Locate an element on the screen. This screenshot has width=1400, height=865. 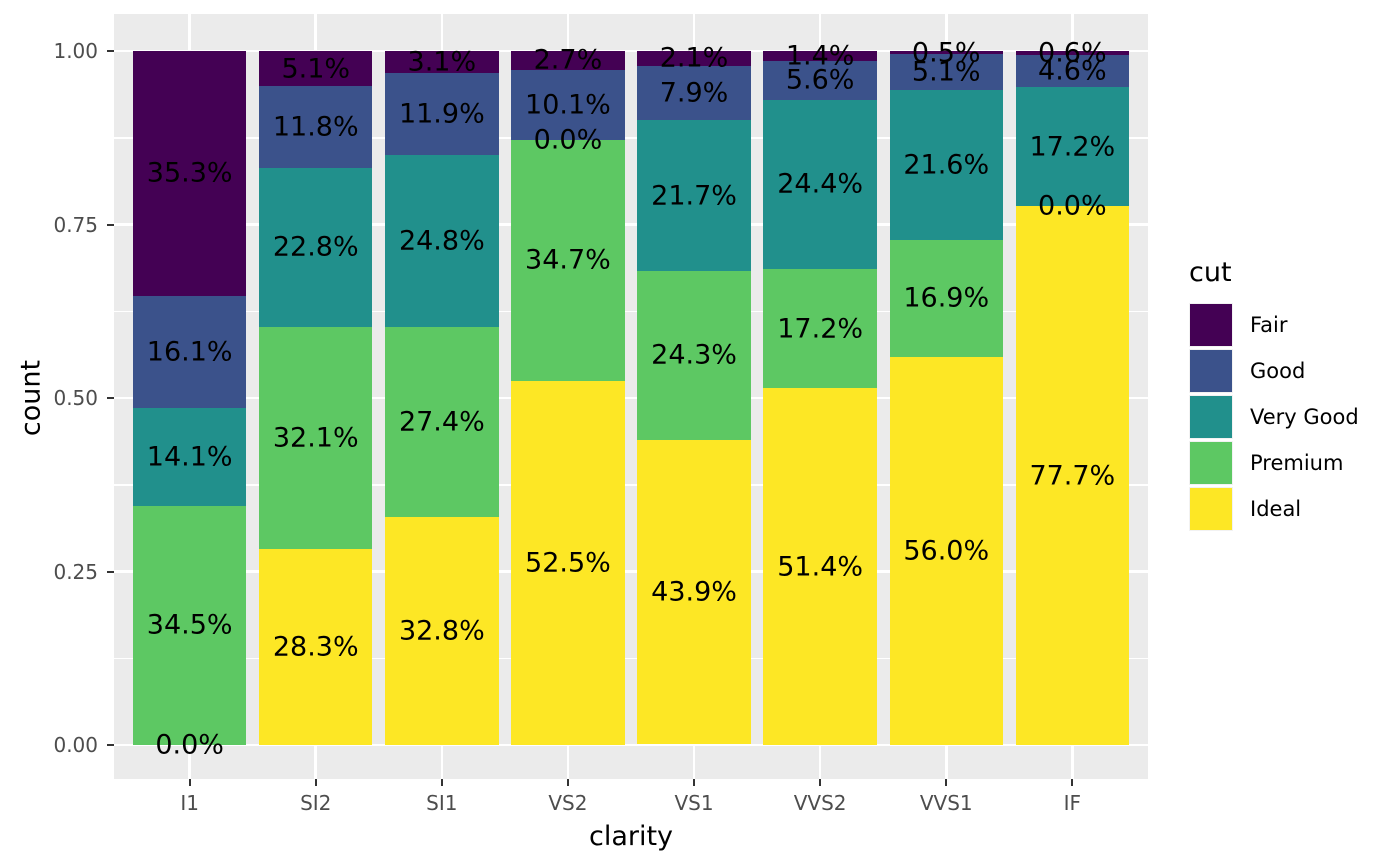
segment-label-vs1-good: 7.9% is located at coordinates (694, 93).